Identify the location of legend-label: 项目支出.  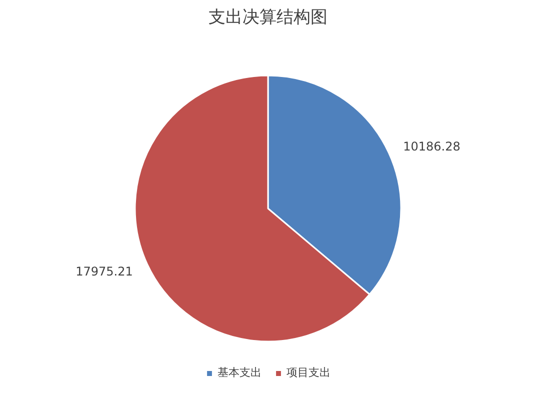
(308, 372).